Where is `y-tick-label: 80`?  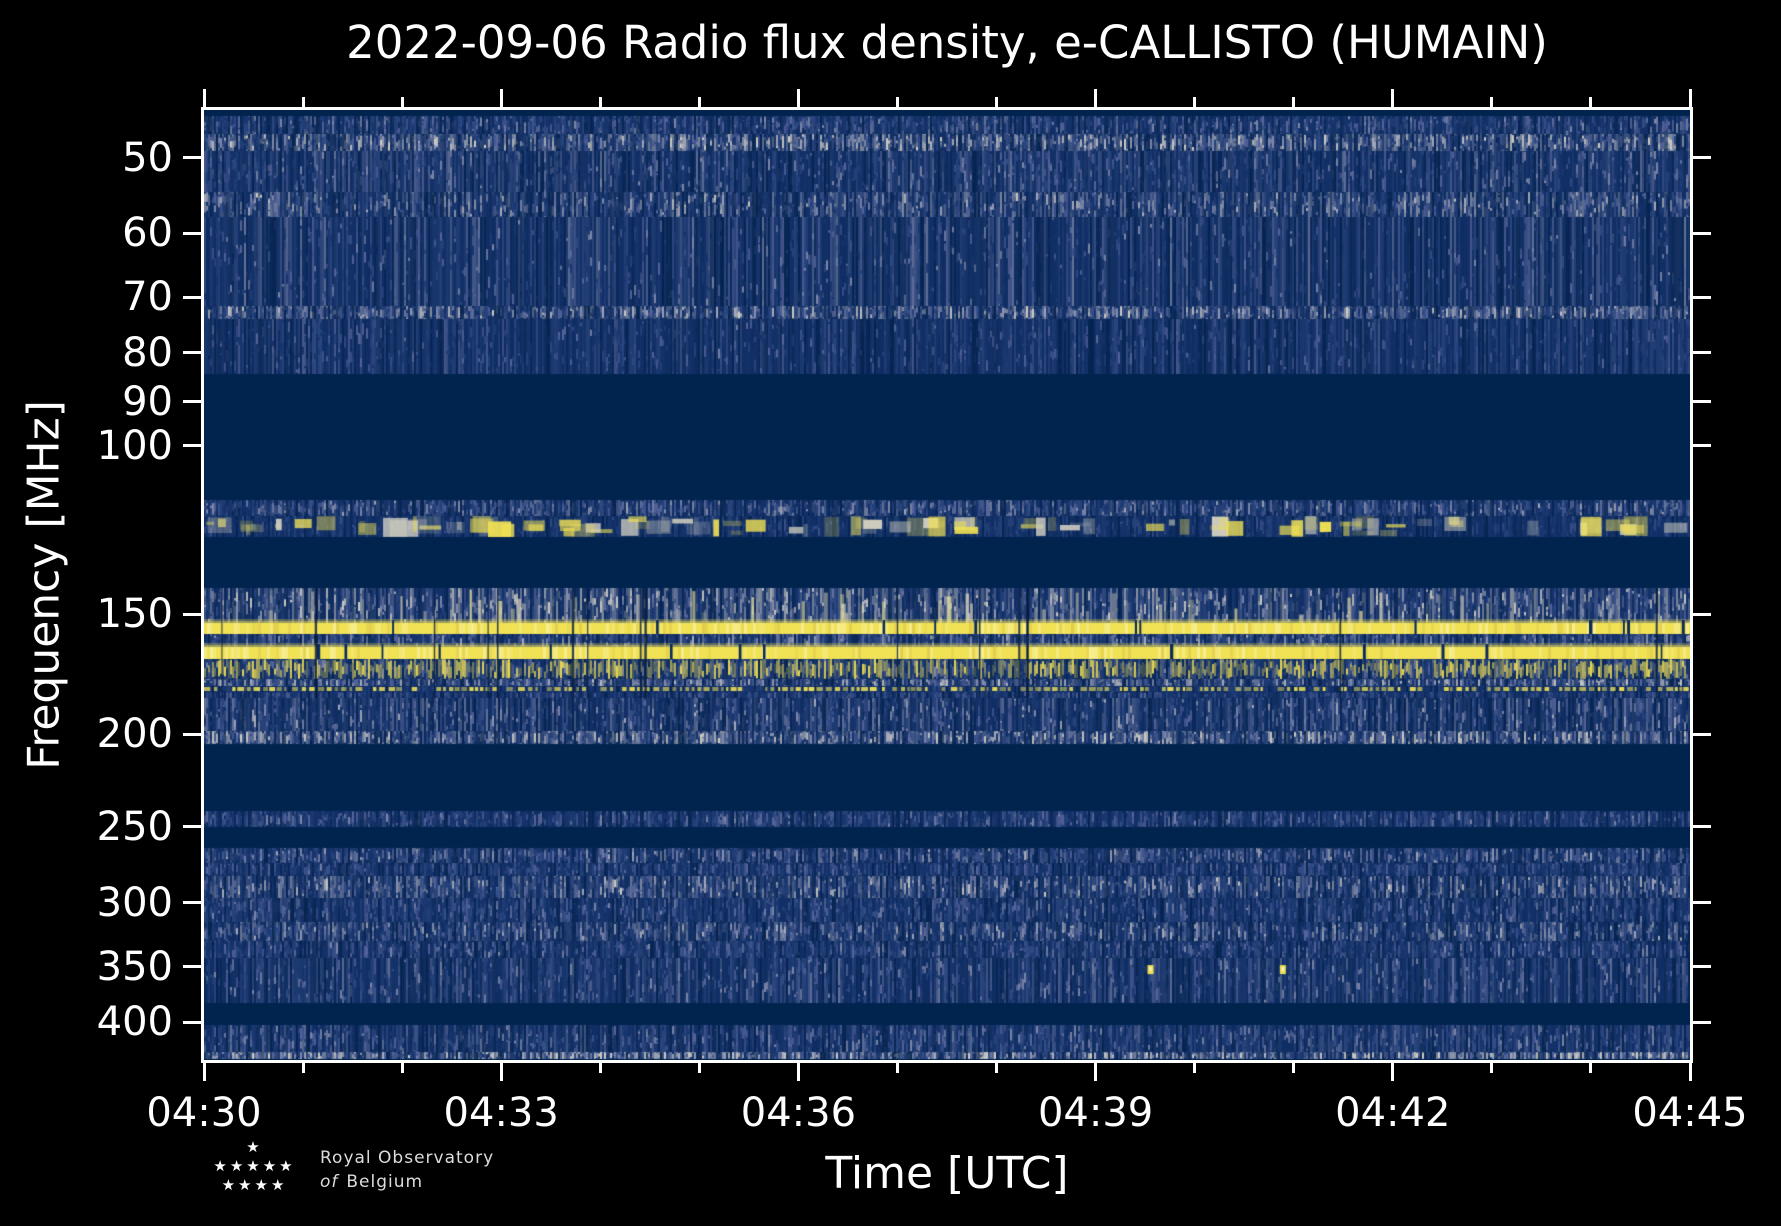
y-tick-label: 80 is located at coordinates (147, 352).